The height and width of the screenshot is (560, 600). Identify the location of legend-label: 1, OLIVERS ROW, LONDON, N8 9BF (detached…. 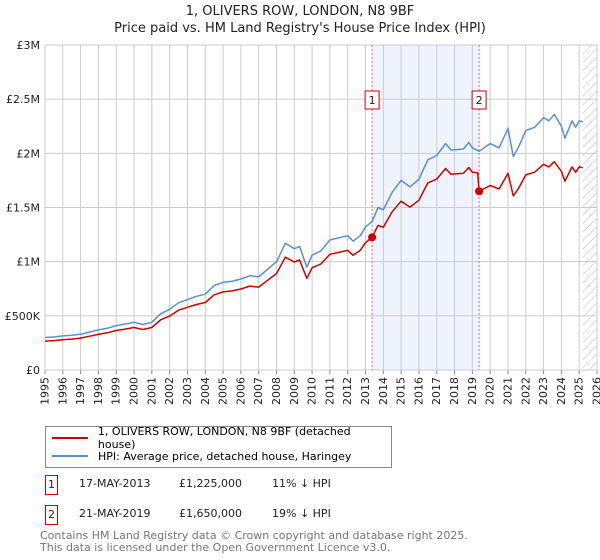
(224, 438).